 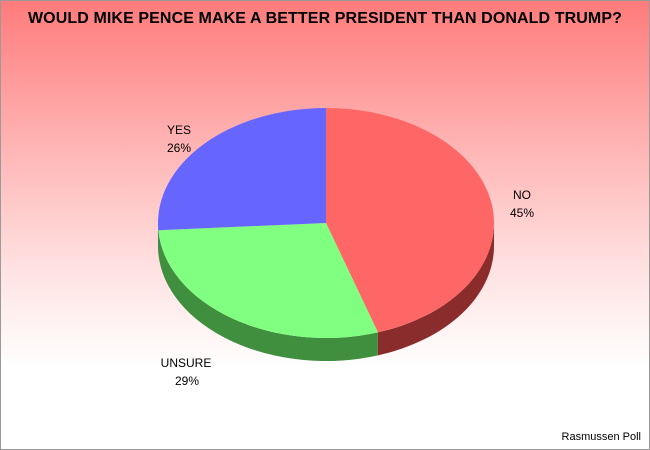 What do you see at coordinates (601, 437) in the screenshot?
I see `chart-source: Rasmussen Poll` at bounding box center [601, 437].